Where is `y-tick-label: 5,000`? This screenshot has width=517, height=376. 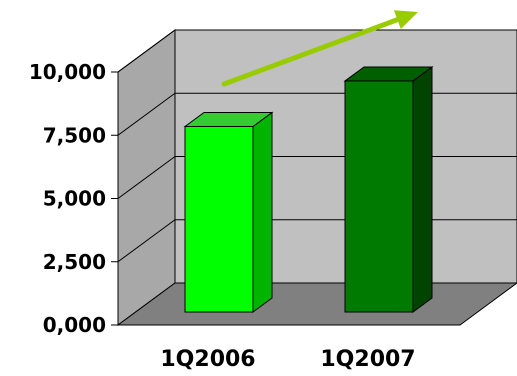 y-tick-label: 5,000 is located at coordinates (74, 199).